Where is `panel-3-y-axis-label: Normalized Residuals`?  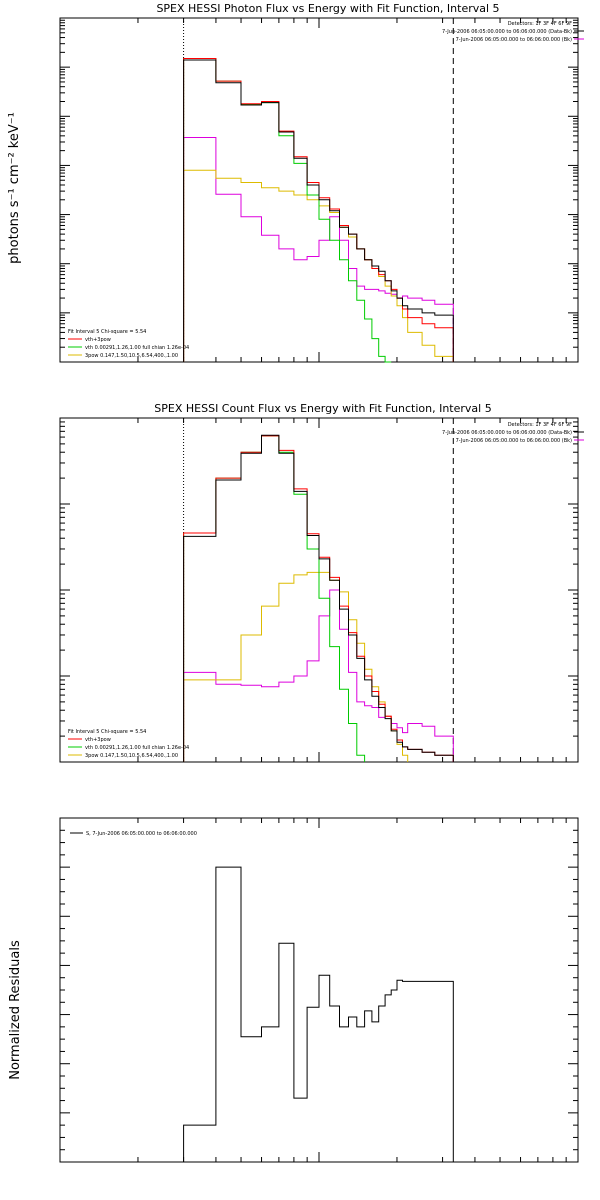 panel-3-y-axis-label: Normalized Residuals is located at coordinates (15, 1010).